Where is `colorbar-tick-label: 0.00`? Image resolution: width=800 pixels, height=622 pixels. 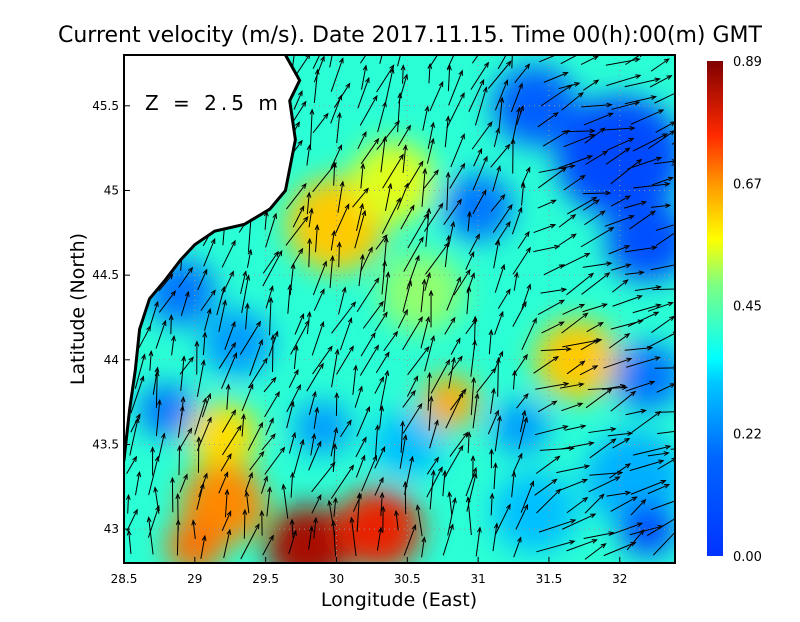
colorbar-tick-label: 0.00 is located at coordinates (747, 557).